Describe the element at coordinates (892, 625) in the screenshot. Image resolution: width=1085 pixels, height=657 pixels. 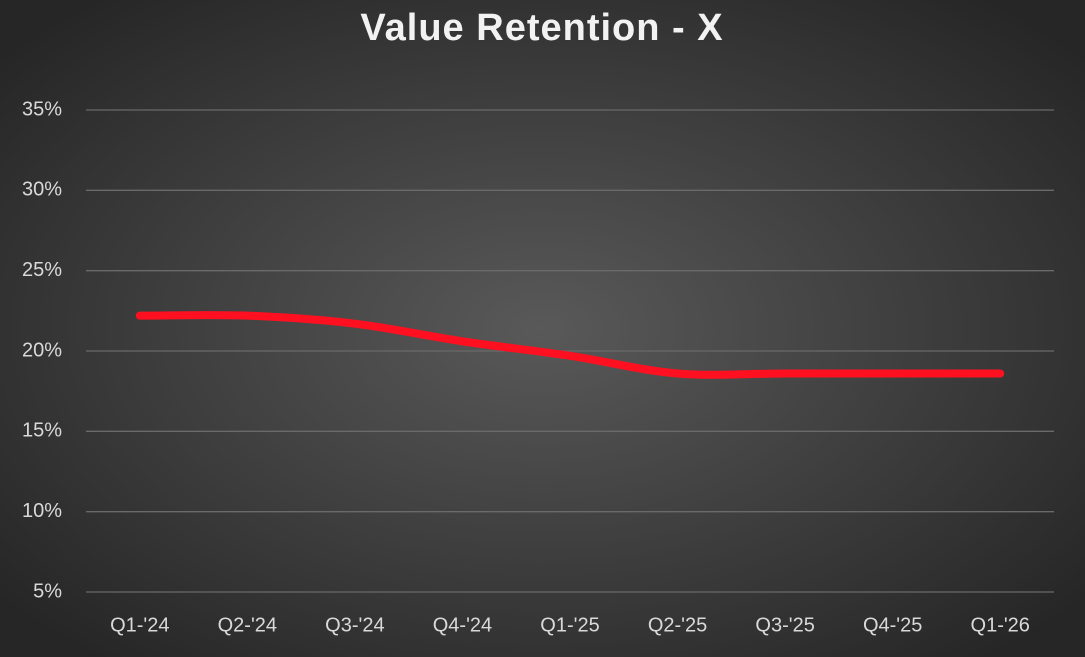
I see `x-tick-label: Q4-'25` at that location.